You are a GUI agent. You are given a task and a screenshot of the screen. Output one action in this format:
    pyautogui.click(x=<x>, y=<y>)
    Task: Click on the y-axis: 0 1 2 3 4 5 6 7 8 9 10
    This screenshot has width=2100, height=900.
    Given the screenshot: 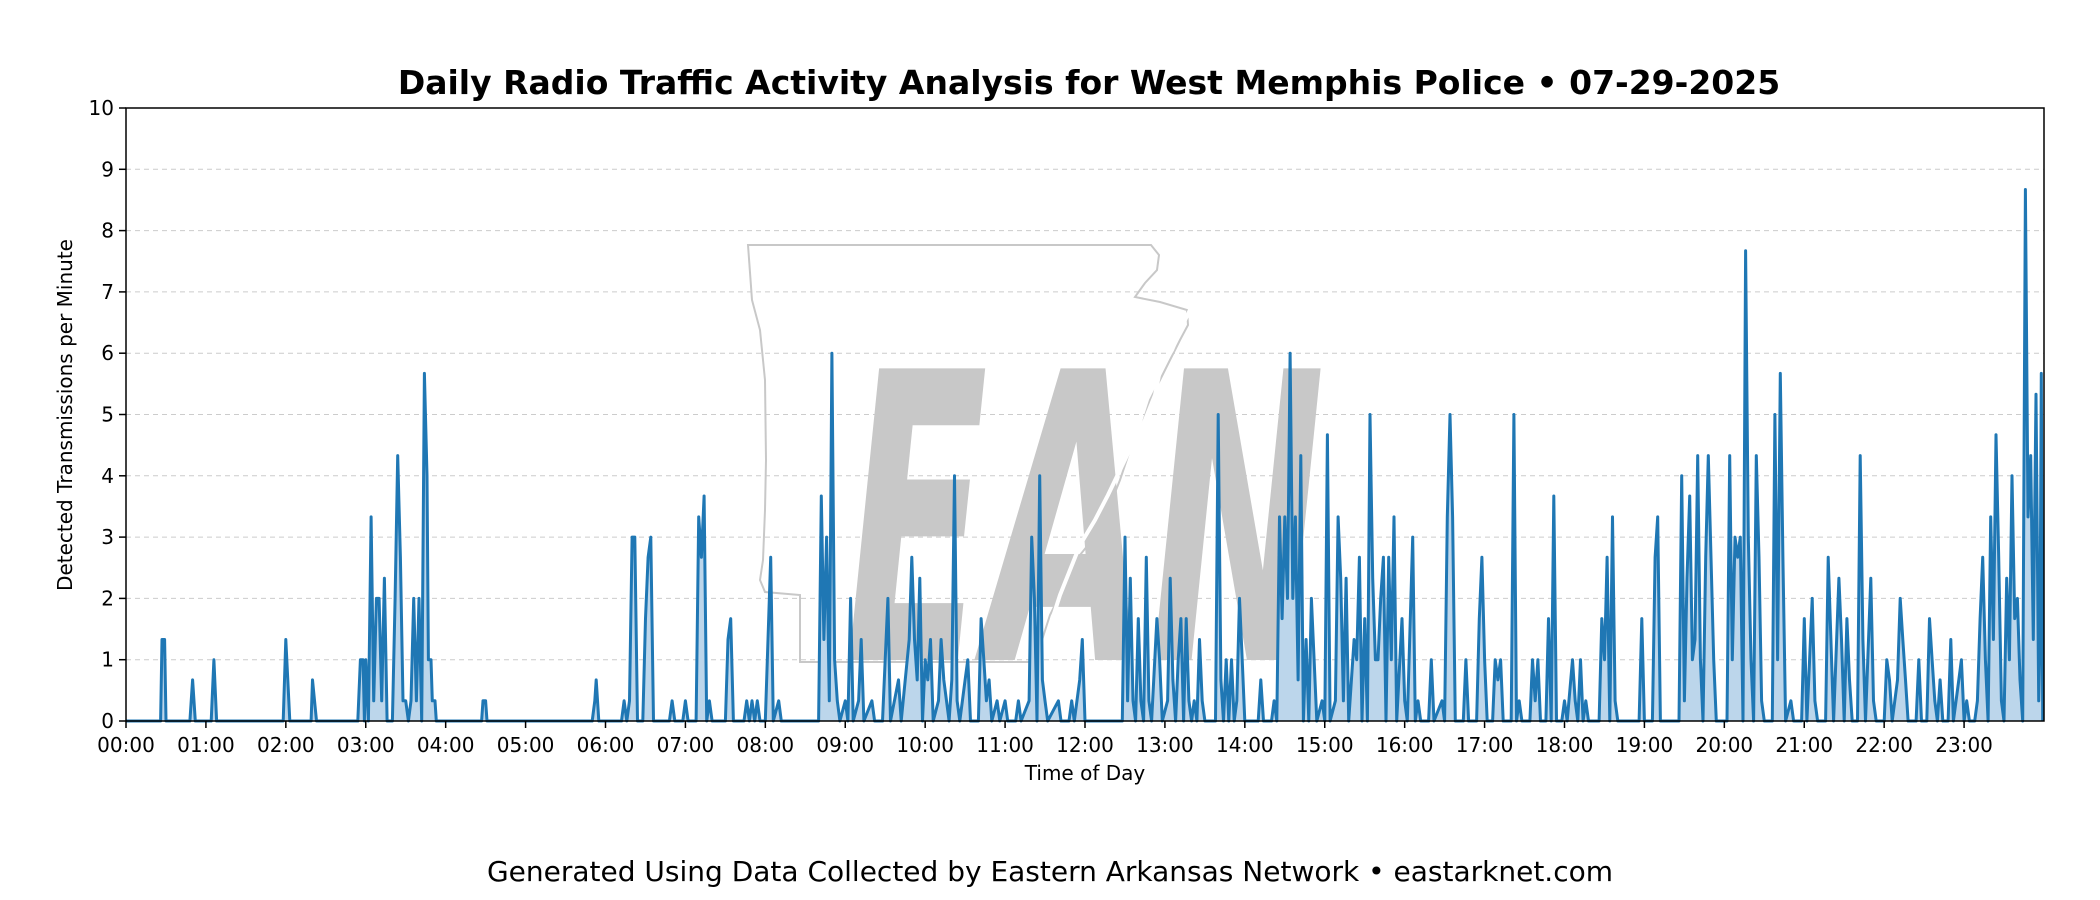 What is the action you would take?
    pyautogui.click(x=107, y=414)
    